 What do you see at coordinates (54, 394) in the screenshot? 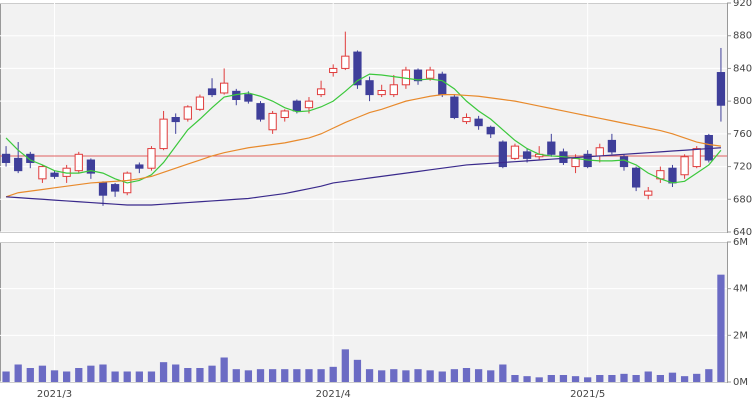
I see `x-tick-label: 2021/3` at bounding box center [54, 394].